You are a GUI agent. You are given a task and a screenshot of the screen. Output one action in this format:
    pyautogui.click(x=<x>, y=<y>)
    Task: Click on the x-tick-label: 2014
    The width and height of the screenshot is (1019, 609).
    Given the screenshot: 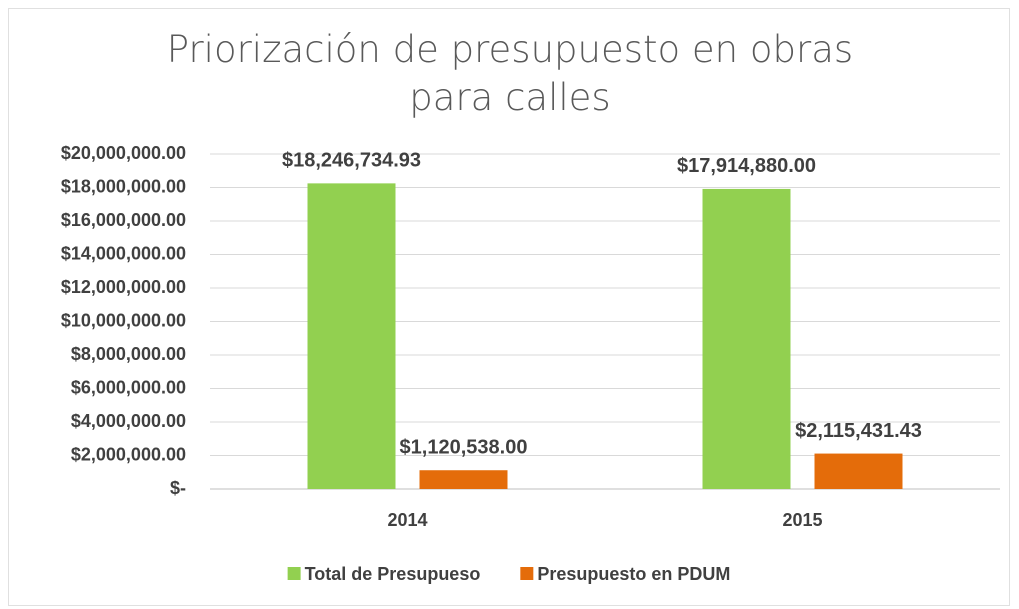 What is the action you would take?
    pyautogui.click(x=407, y=520)
    